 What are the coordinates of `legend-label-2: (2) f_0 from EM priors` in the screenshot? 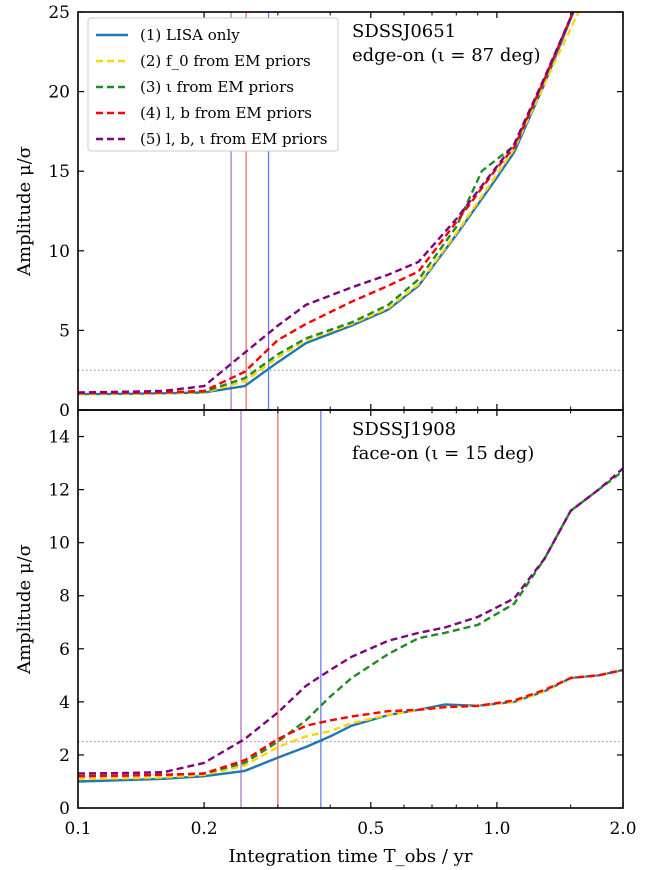 It's located at (225, 61).